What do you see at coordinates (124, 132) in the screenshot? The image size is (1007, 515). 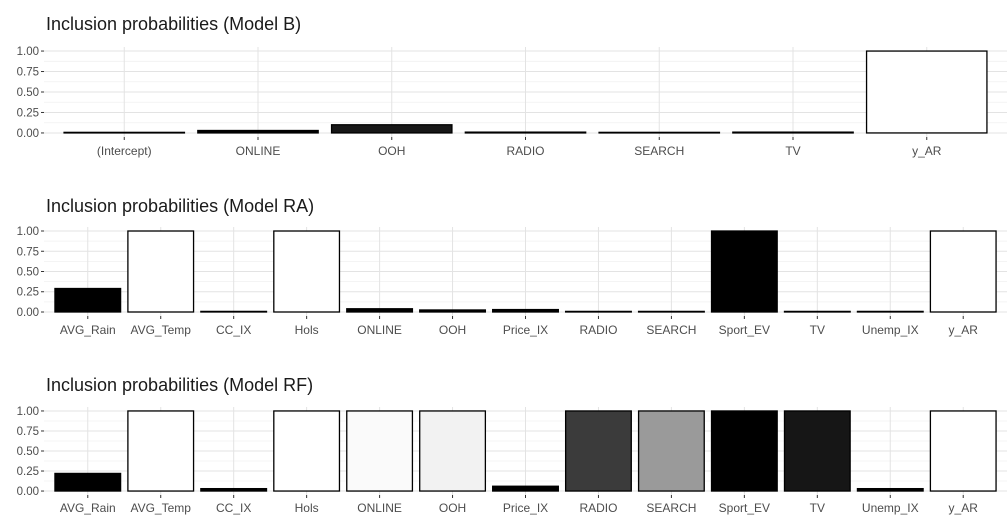 I see `bar-(Intercept)` at bounding box center [124, 132].